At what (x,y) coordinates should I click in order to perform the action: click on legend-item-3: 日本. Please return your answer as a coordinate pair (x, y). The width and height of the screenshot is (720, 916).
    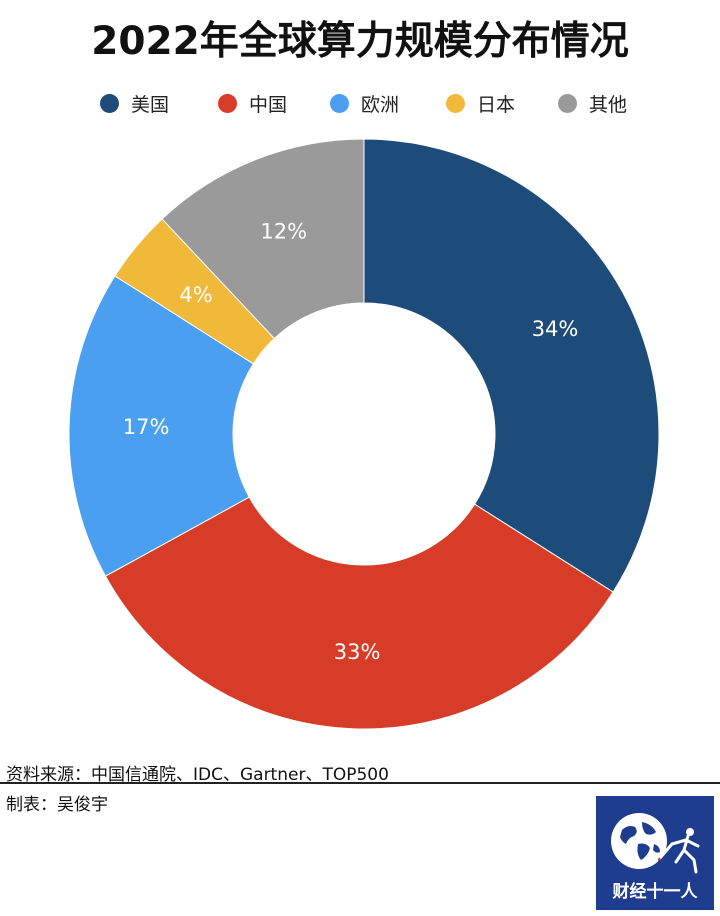
    Looking at the image, I should click on (480, 103).